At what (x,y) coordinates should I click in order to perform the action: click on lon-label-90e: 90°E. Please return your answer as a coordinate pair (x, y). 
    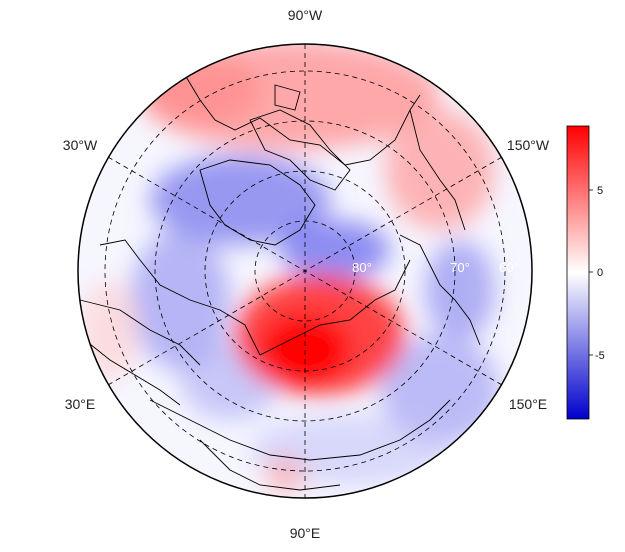
    Looking at the image, I should click on (305, 533).